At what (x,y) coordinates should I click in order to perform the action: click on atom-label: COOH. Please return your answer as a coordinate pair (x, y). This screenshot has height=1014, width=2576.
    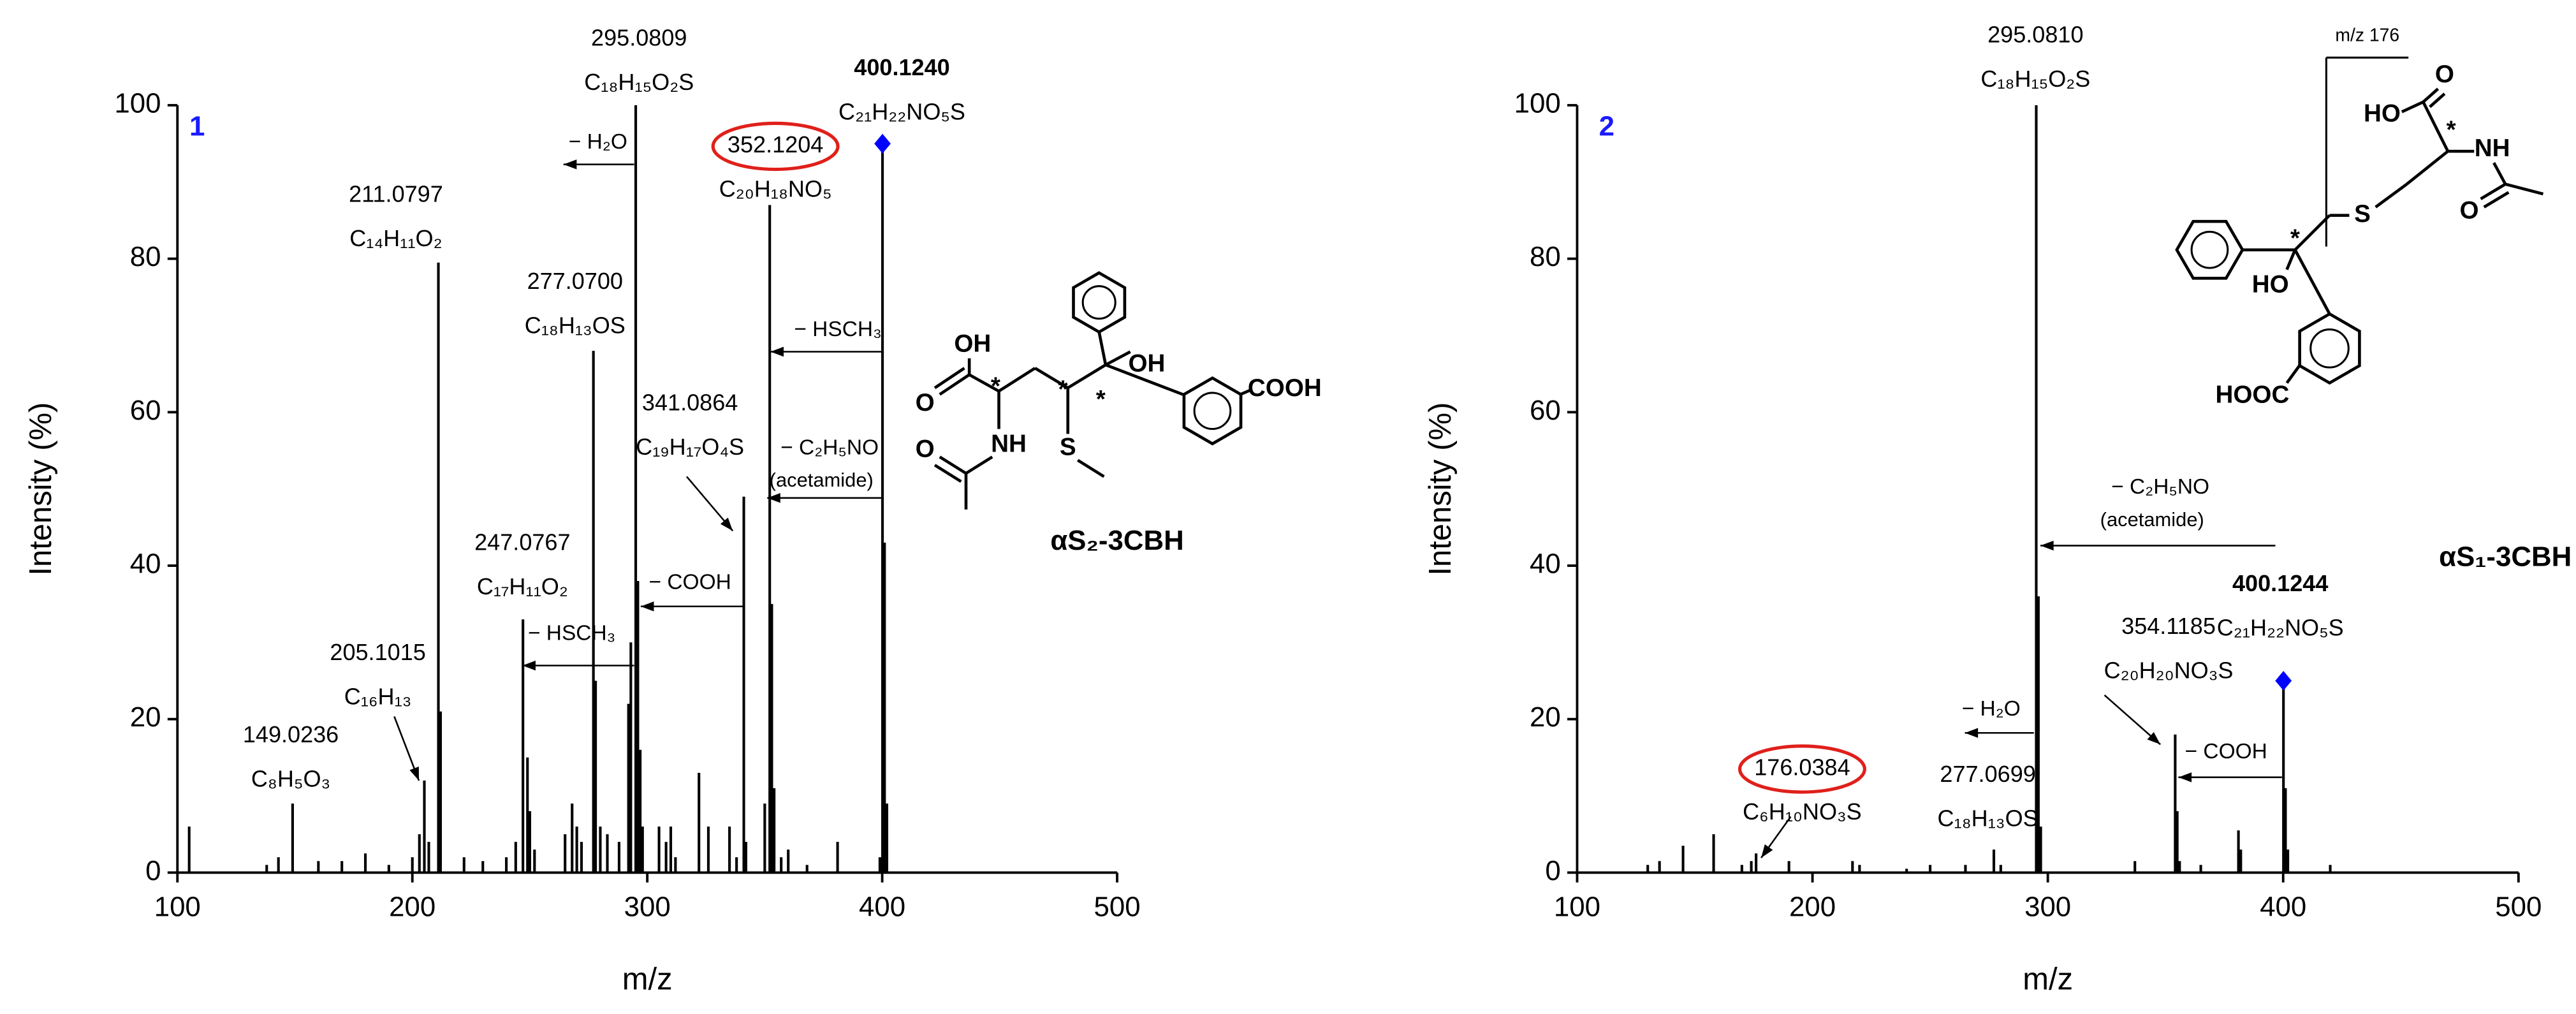
    Looking at the image, I should click on (1285, 388).